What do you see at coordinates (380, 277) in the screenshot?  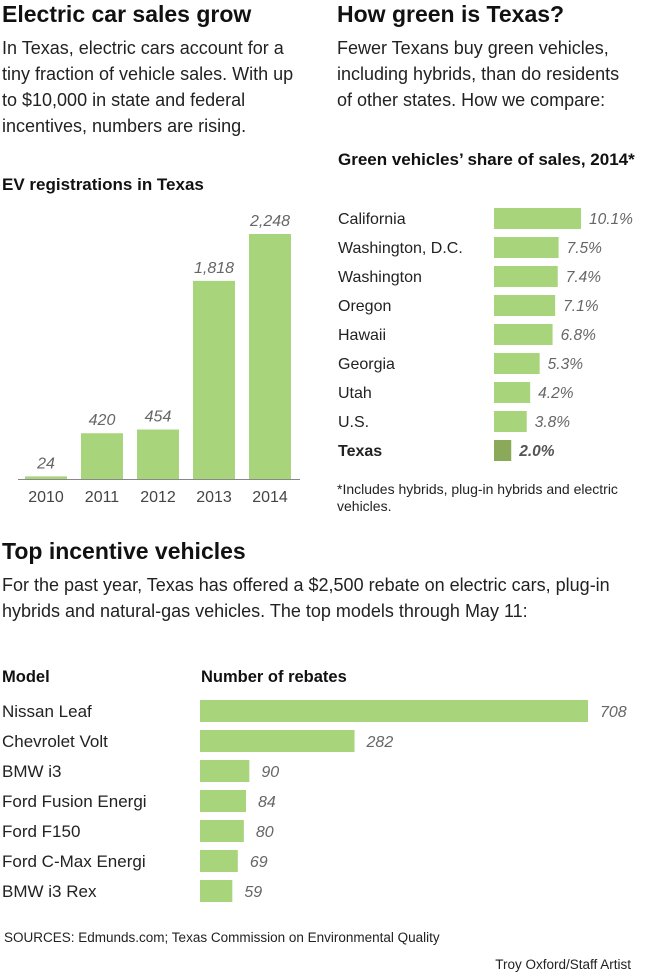 I see `green-category-label: Washington` at bounding box center [380, 277].